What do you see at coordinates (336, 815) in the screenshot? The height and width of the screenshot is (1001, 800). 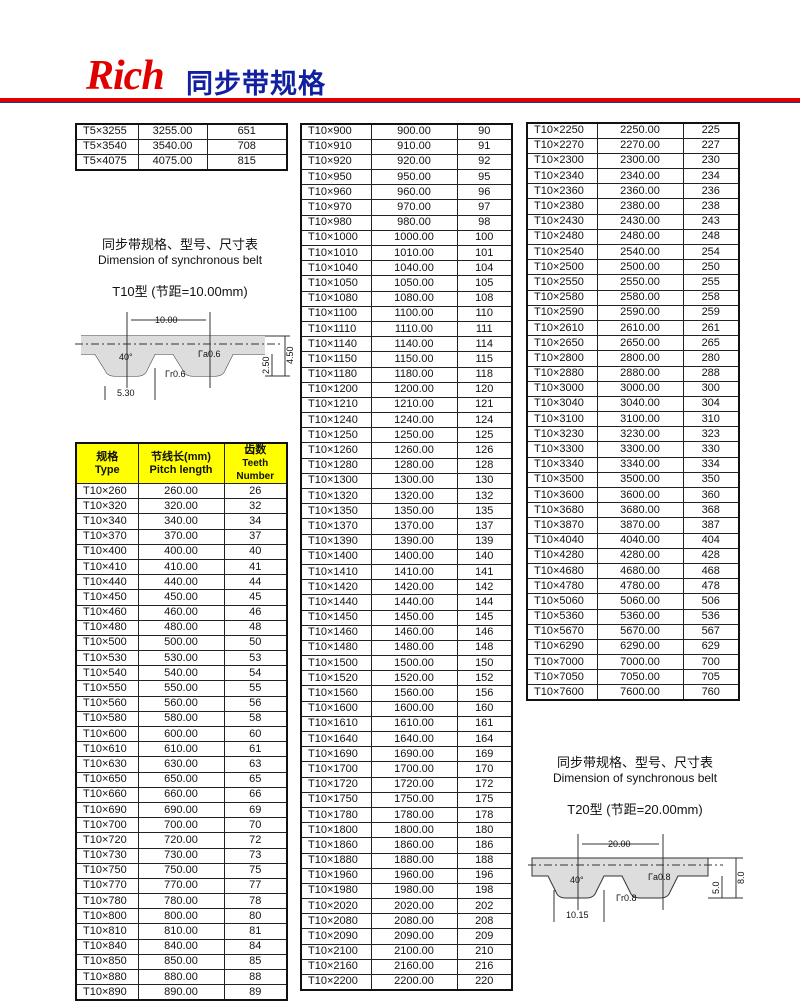 I see `table-cell: T10×1780` at bounding box center [336, 815].